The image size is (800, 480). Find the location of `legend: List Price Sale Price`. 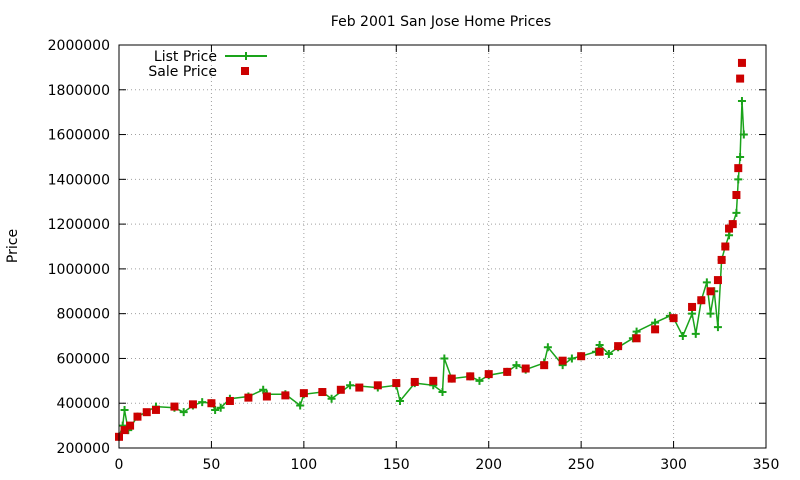

legend: List Price Sale Price is located at coordinates (207, 64).